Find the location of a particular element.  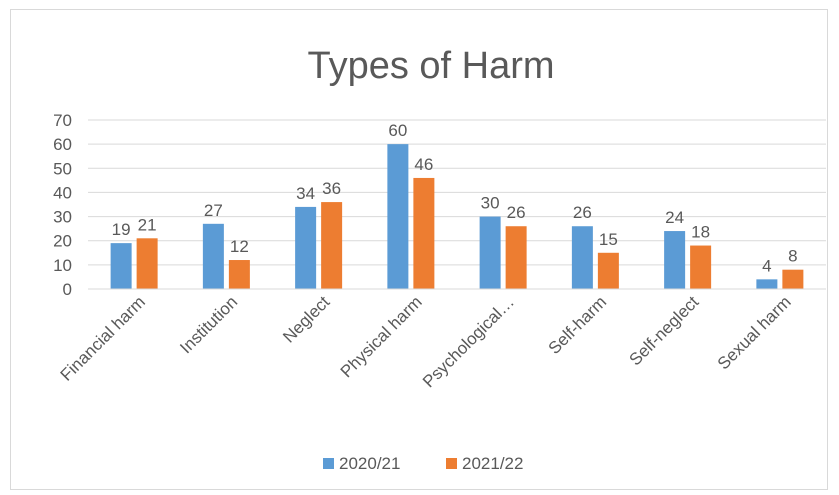

legend-label: 2020/21 is located at coordinates (369, 463).